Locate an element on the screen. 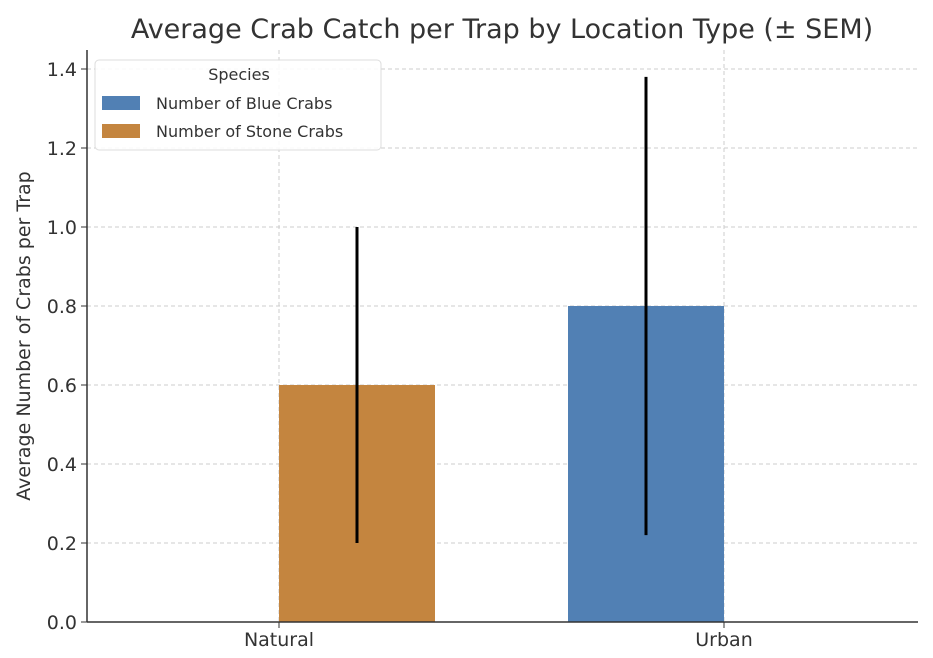 Image resolution: width=933 pixels, height=658 pixels. y-tick-label: 0.6 is located at coordinates (62, 386).